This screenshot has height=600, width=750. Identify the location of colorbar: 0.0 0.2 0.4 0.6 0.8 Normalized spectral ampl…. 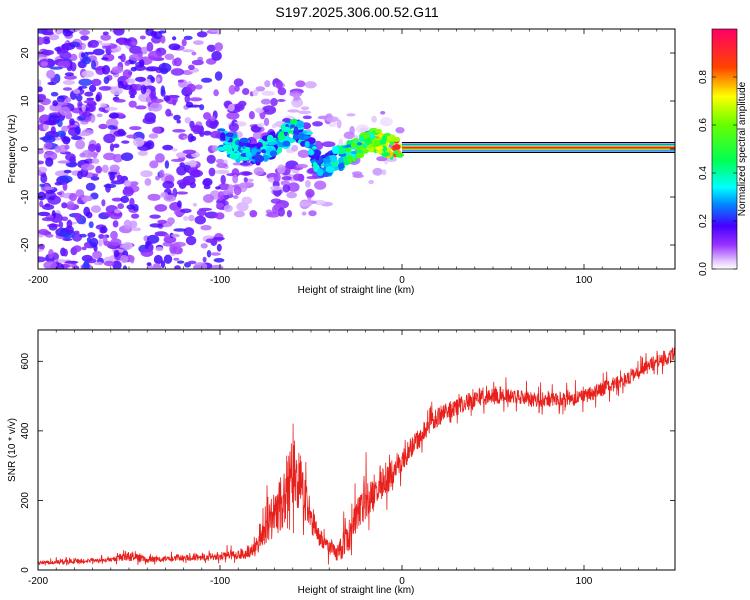
(723, 152).